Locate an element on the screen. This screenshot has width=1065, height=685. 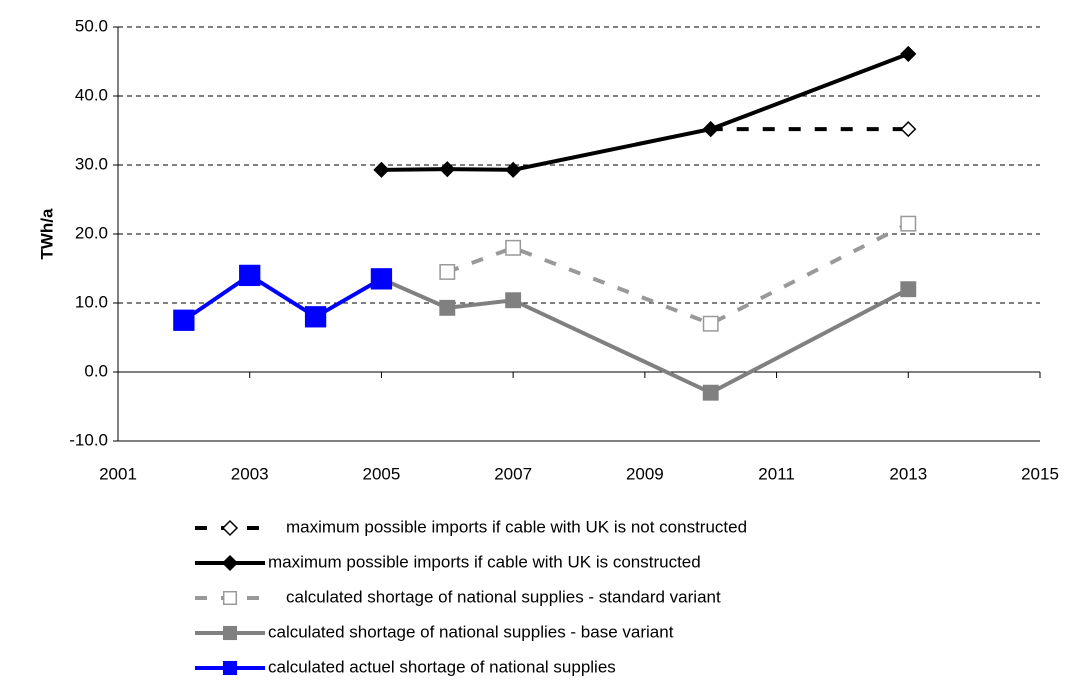
x-tick-label: 2015 is located at coordinates (1040, 473).